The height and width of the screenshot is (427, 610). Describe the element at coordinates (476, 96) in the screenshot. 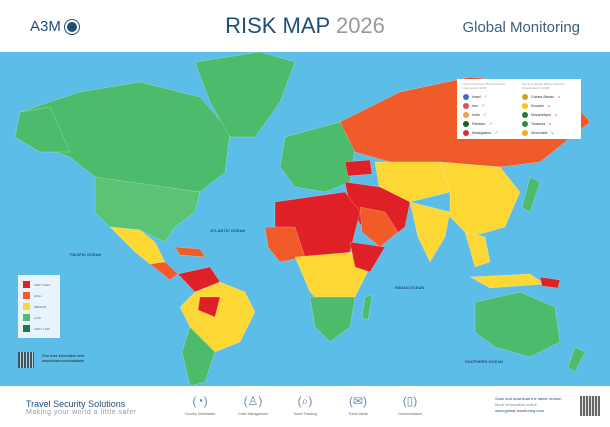

I see `country-name: Israel` at that location.